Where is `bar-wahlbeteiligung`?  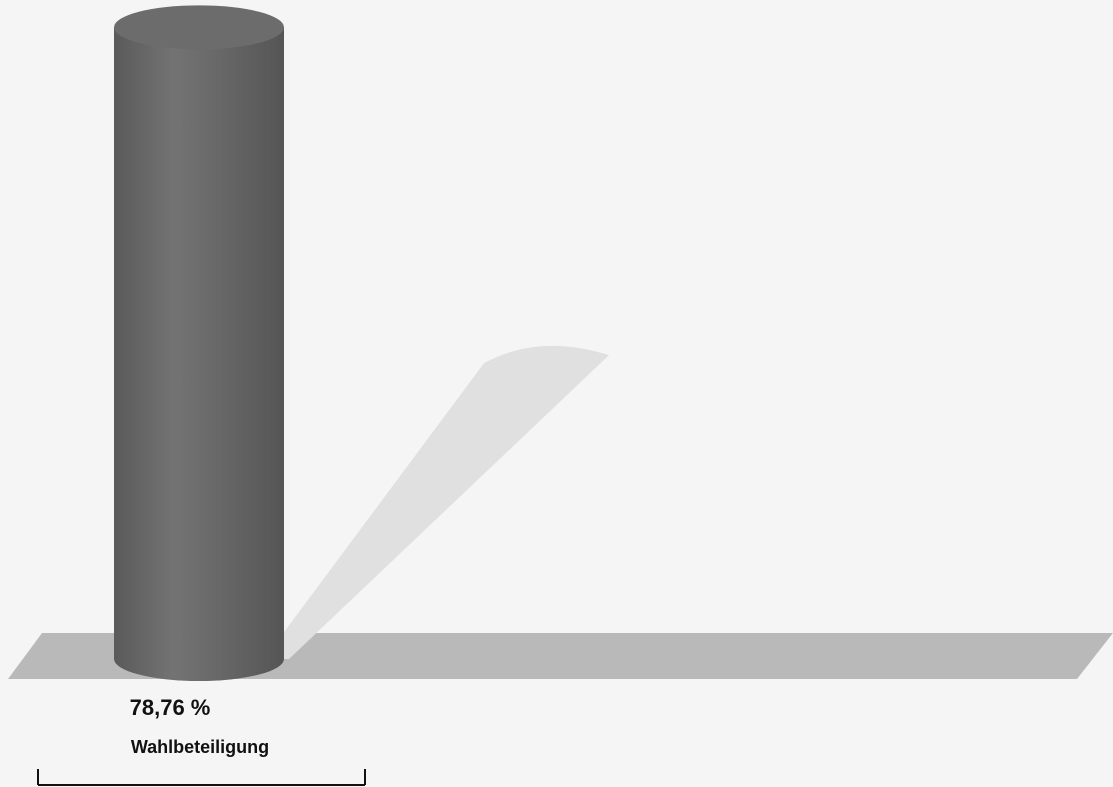
bar-wahlbeteiligung is located at coordinates (199, 343).